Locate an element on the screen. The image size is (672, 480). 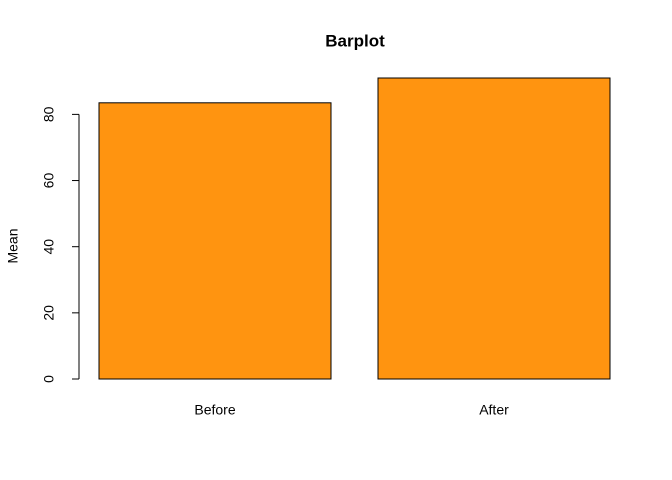
x-tick-label: Before is located at coordinates (214, 410).